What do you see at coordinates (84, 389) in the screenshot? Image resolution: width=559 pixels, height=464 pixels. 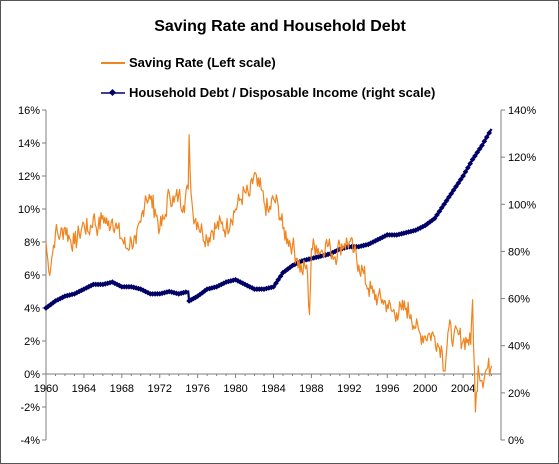 I see `x-tick-label: 1964` at bounding box center [84, 389].